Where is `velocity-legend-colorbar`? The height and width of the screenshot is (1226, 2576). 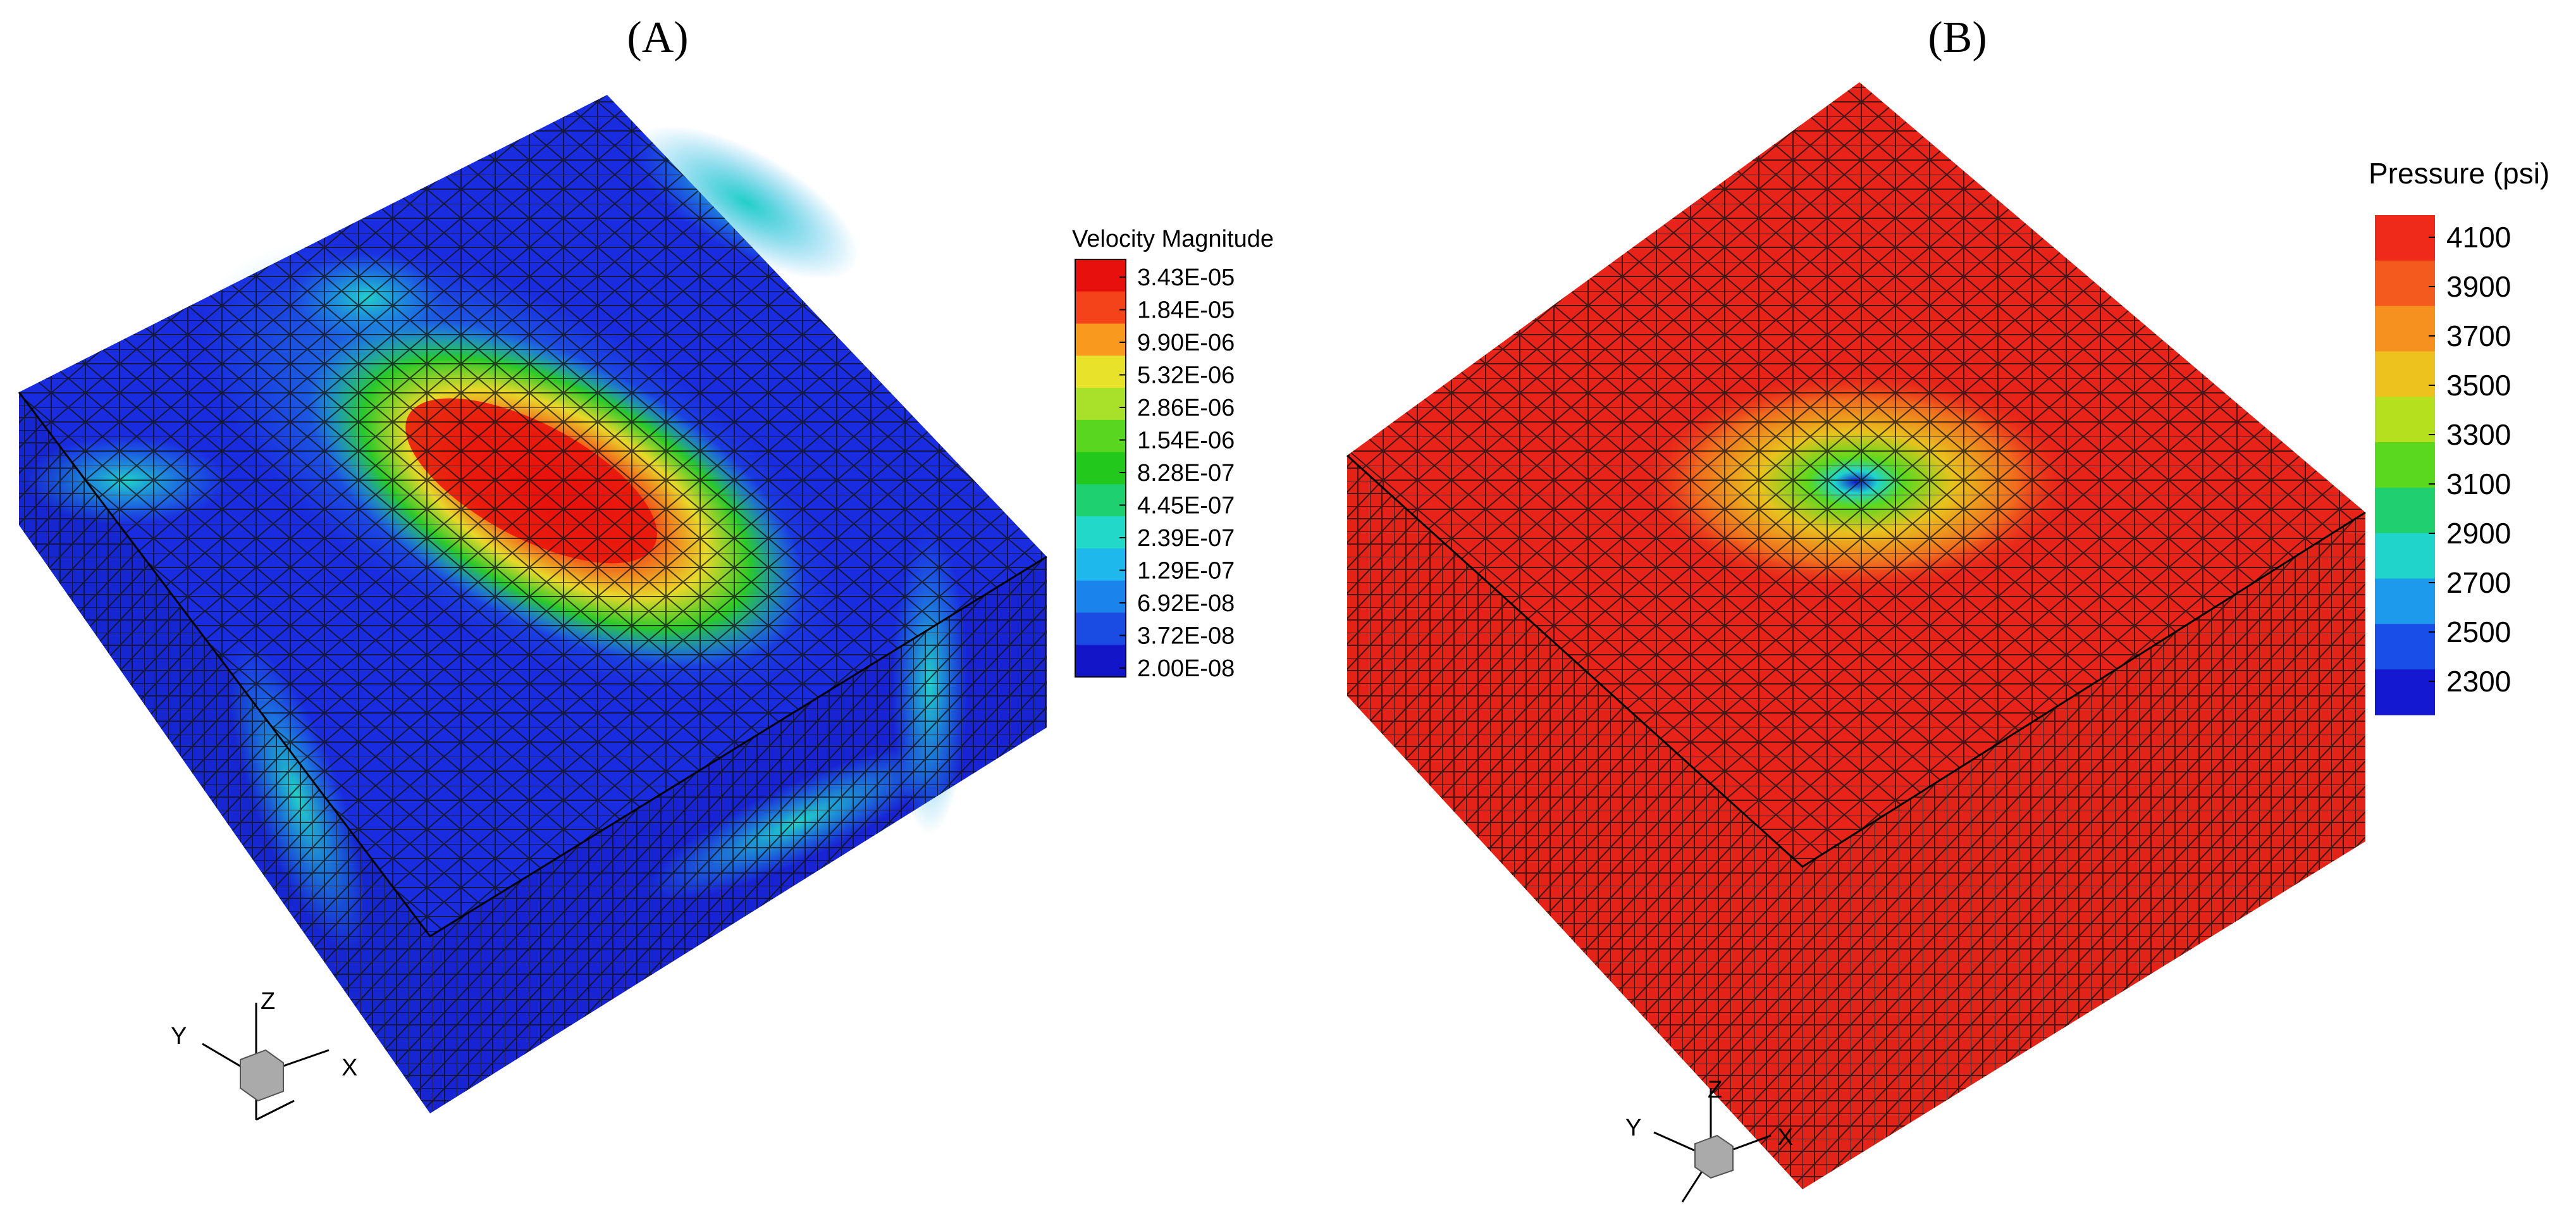
velocity-legend-colorbar is located at coordinates (1100, 468).